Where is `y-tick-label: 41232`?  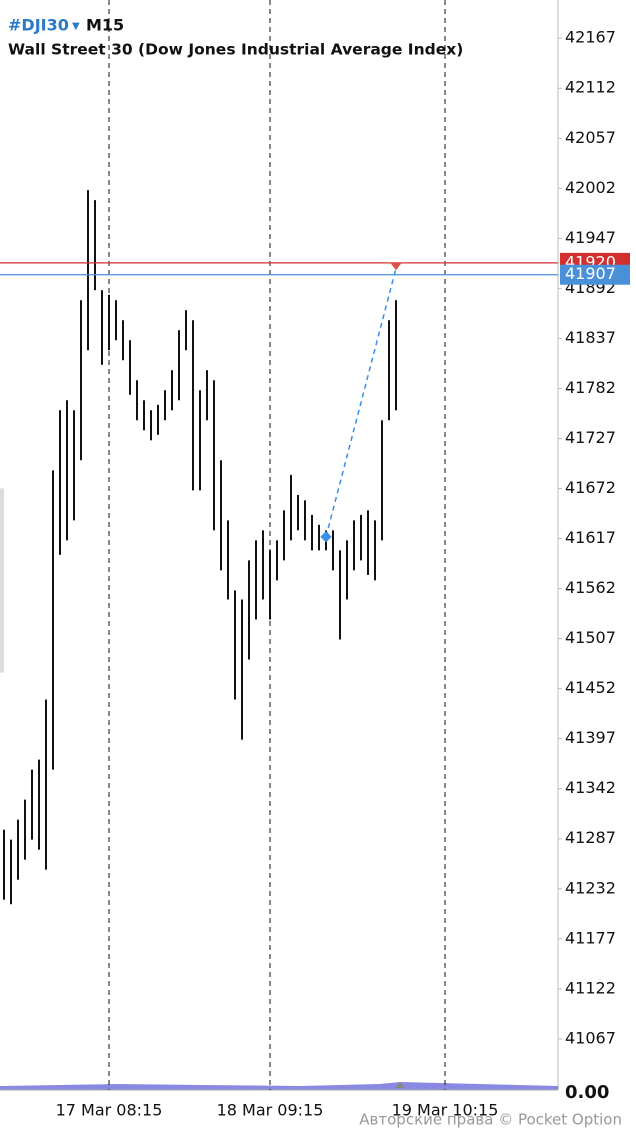 y-tick-label: 41232 is located at coordinates (590, 887).